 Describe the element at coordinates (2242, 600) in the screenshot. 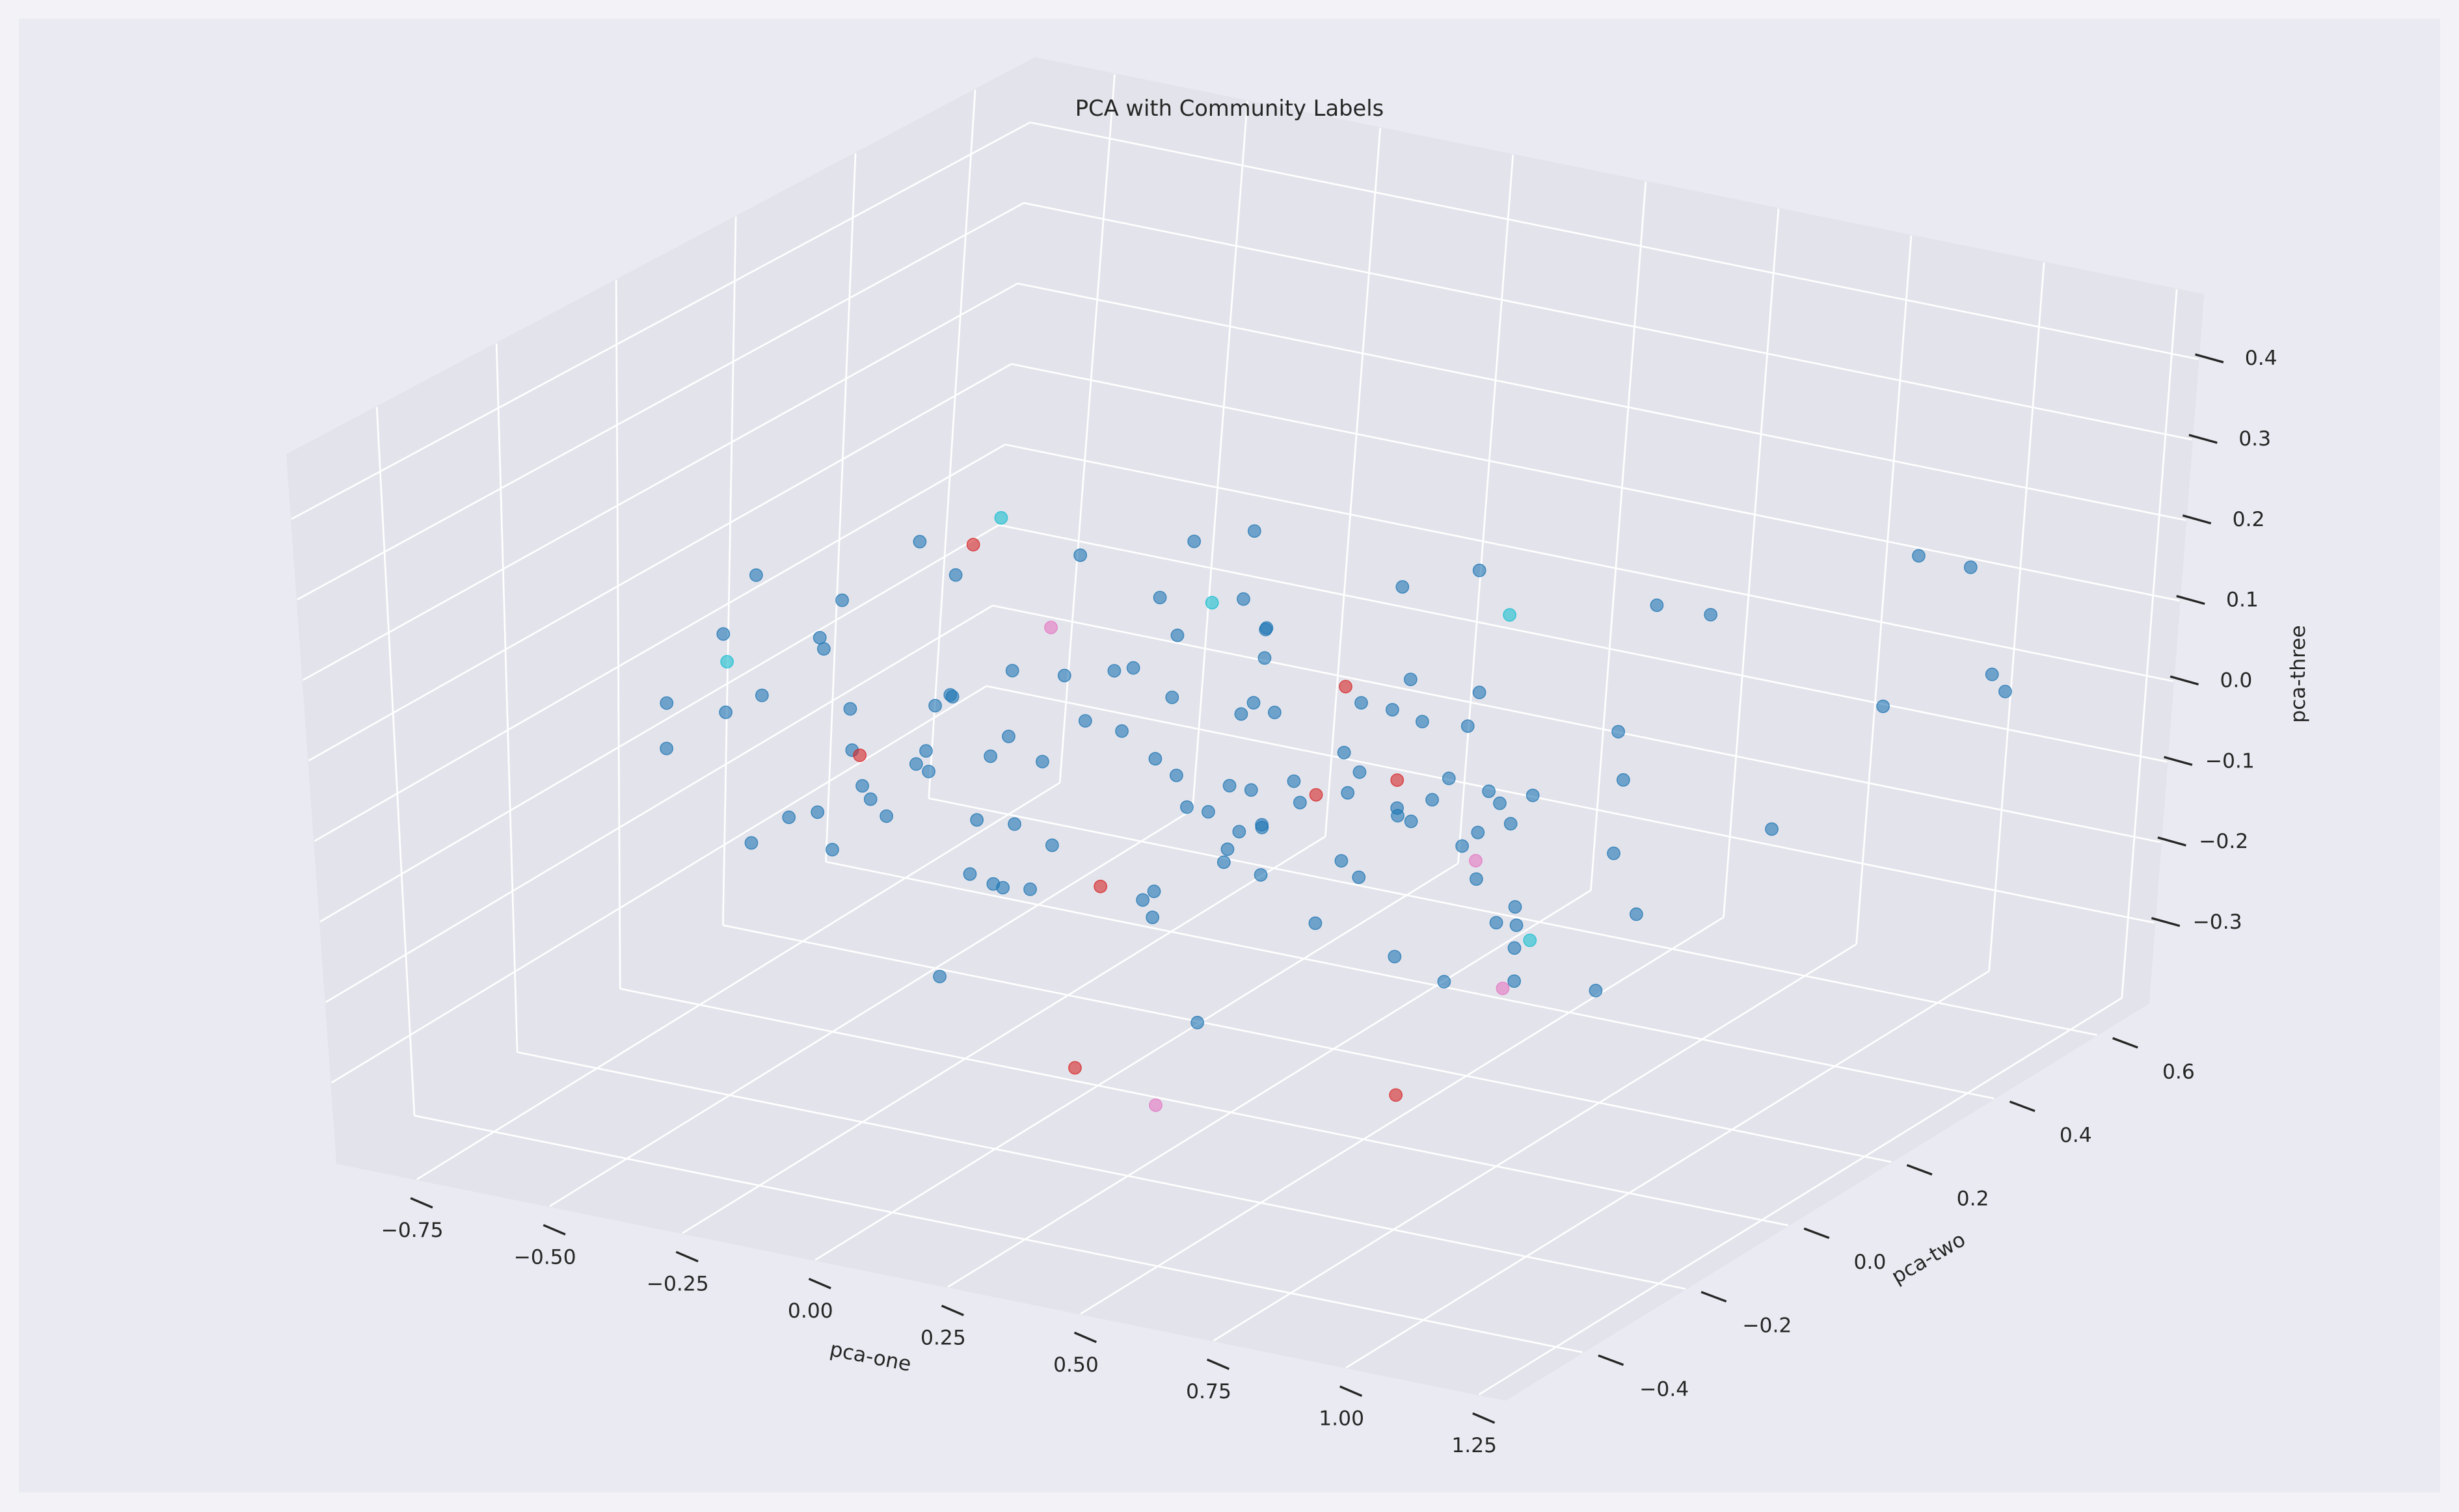

I see `z-tick-label: 0.1` at that location.